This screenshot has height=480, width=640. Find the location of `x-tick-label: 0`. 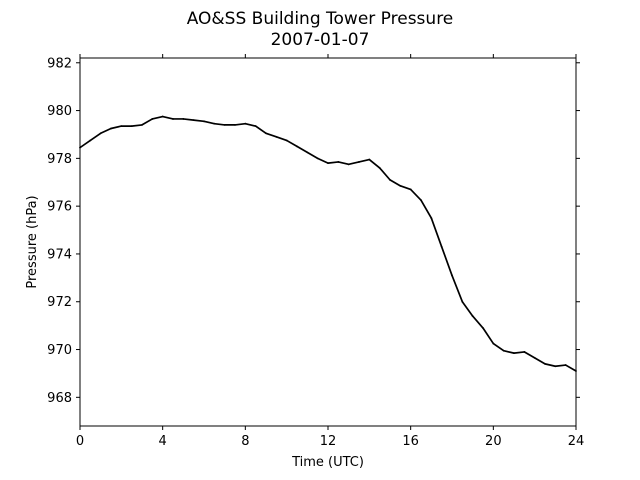

x-tick-label: 0 is located at coordinates (80, 441).